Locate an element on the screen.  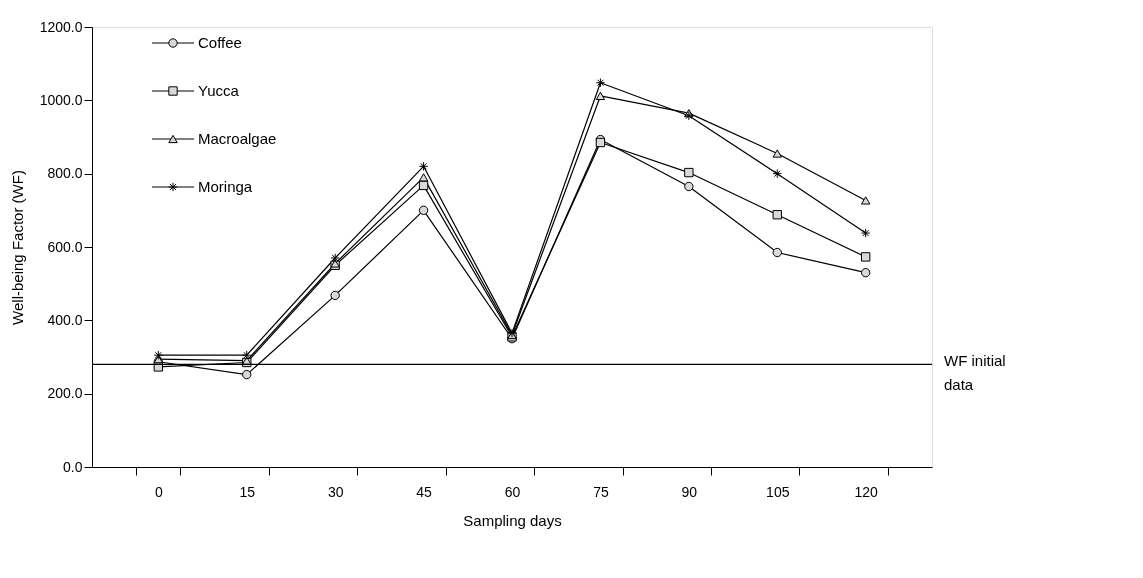
ref-line-label: WF initial data is located at coordinates (975, 373).